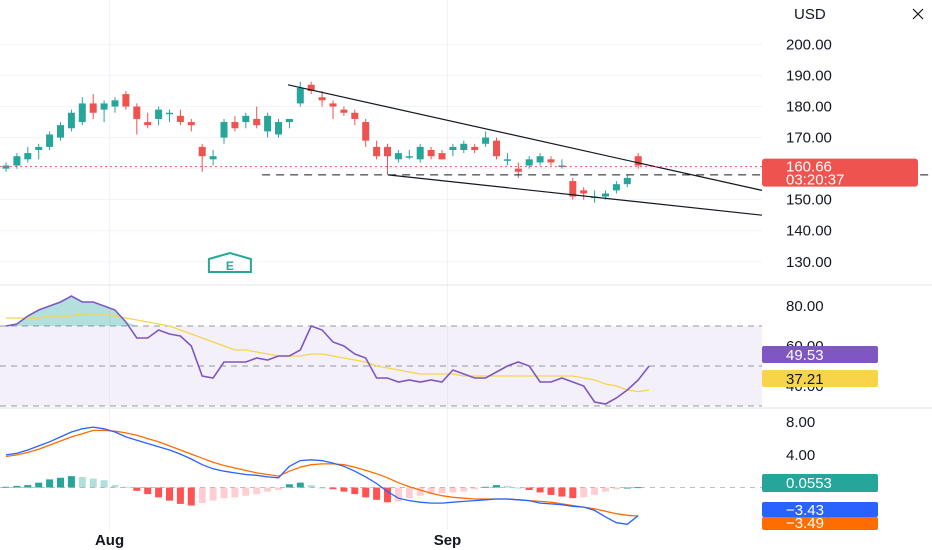 This screenshot has width=932, height=550. I want to click on rsi-line, so click(327, 350).